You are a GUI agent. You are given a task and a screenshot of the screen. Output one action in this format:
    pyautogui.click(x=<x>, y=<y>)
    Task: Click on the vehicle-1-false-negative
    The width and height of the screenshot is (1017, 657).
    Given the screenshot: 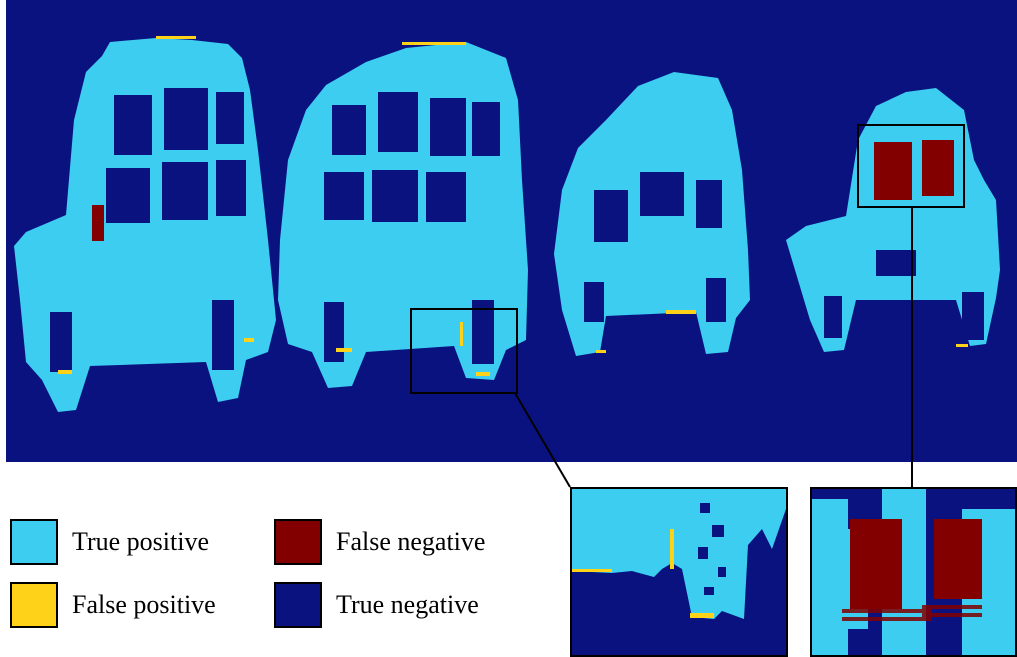 What is the action you would take?
    pyautogui.click(x=98, y=223)
    